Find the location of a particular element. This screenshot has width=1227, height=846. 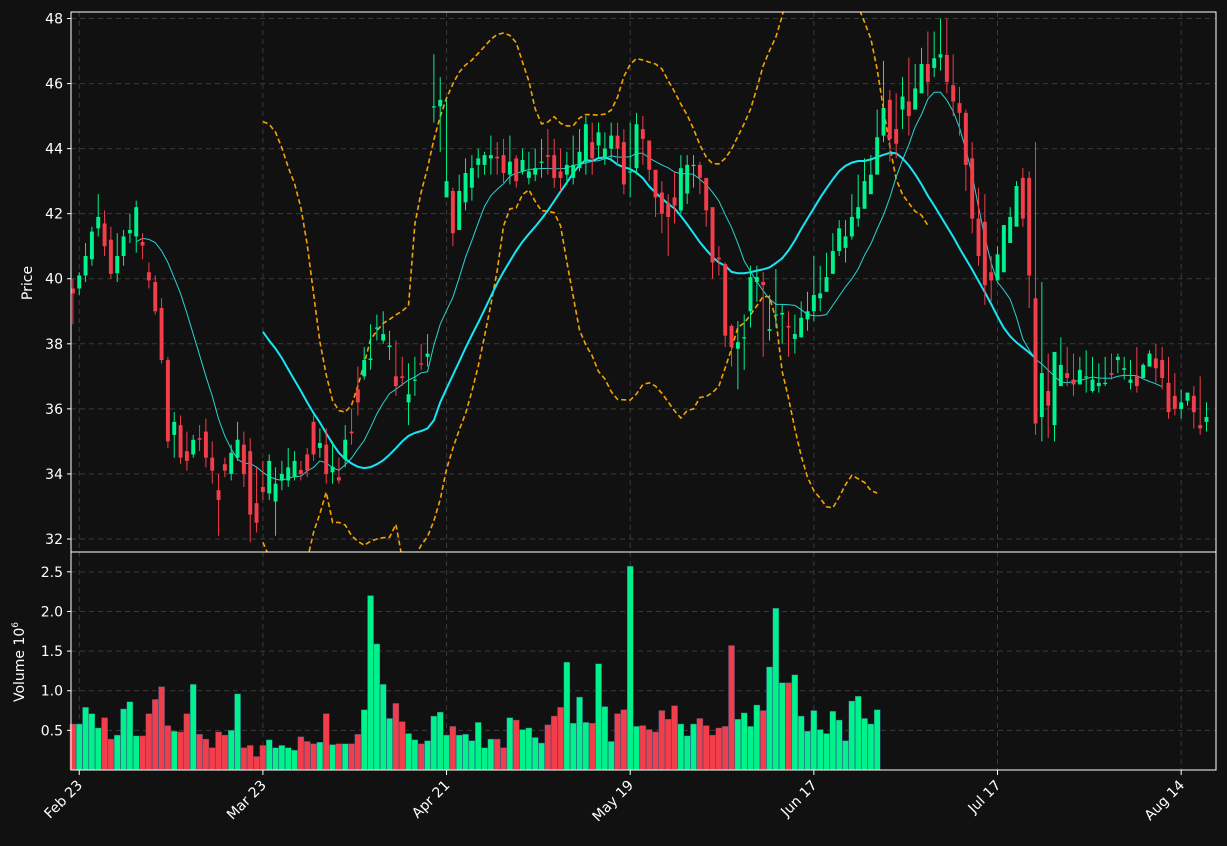

price-tick-label: 46 is located at coordinates (54, 85).